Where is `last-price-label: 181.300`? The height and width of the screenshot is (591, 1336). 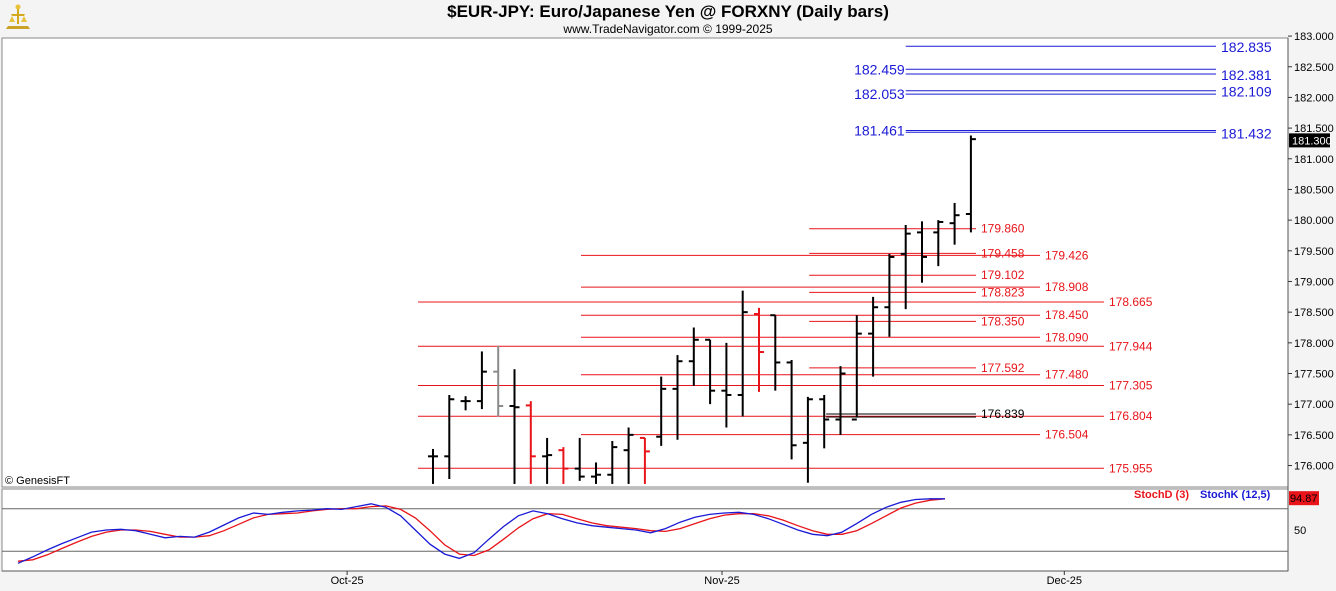 last-price-label: 181.300 is located at coordinates (1312, 141).